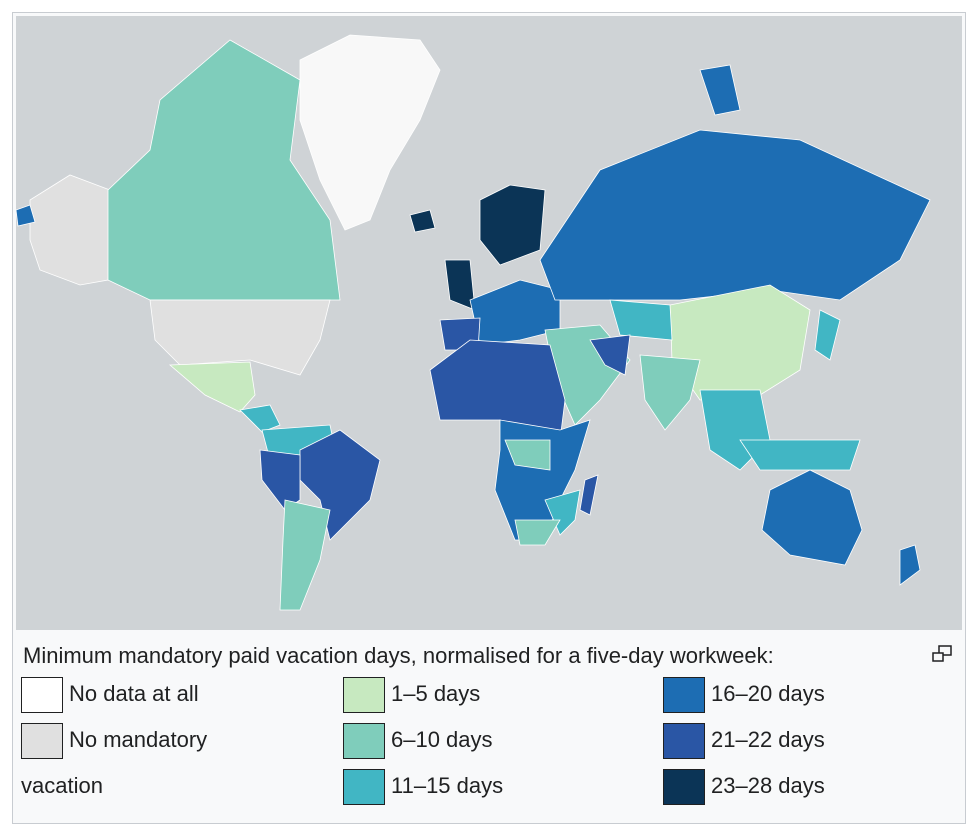 This screenshot has height=832, width=980. I want to click on legend-item: 21–22 days, so click(813, 740).